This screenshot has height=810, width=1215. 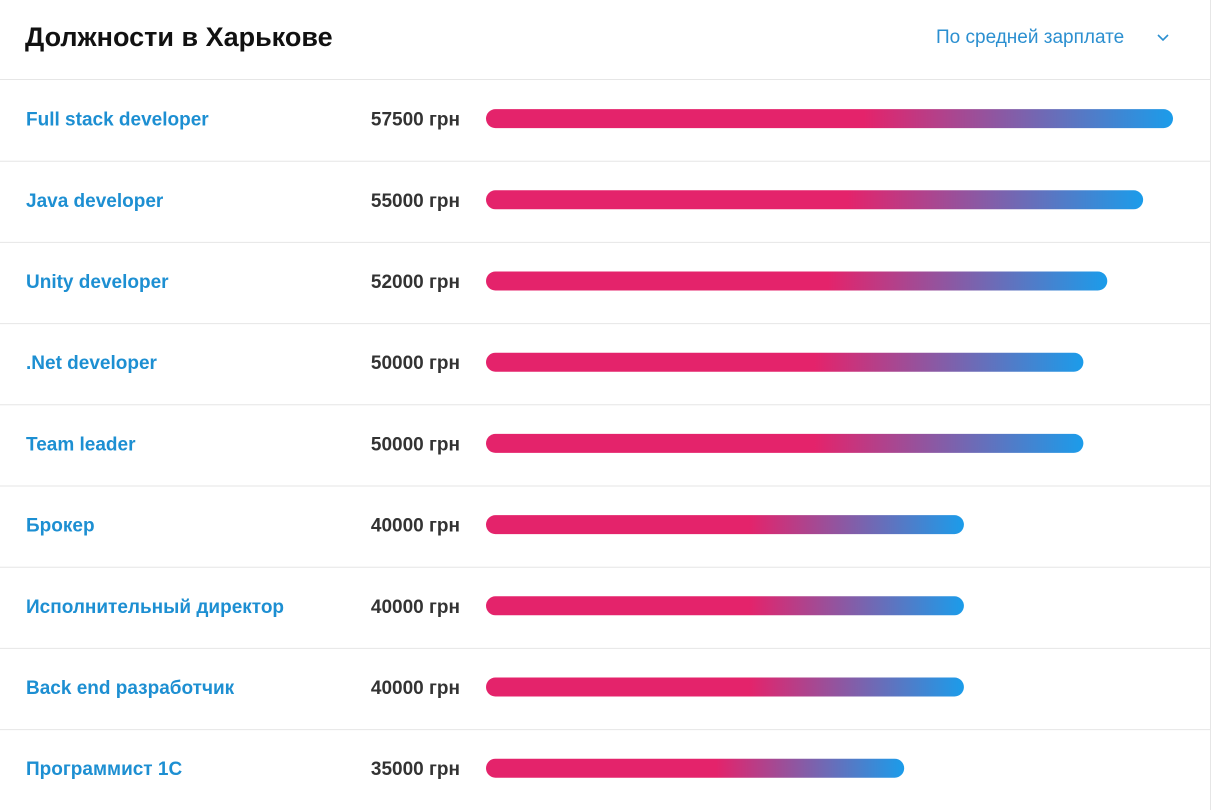 I want to click on sort-selector: По средней зарплате, so click(x=1030, y=37).